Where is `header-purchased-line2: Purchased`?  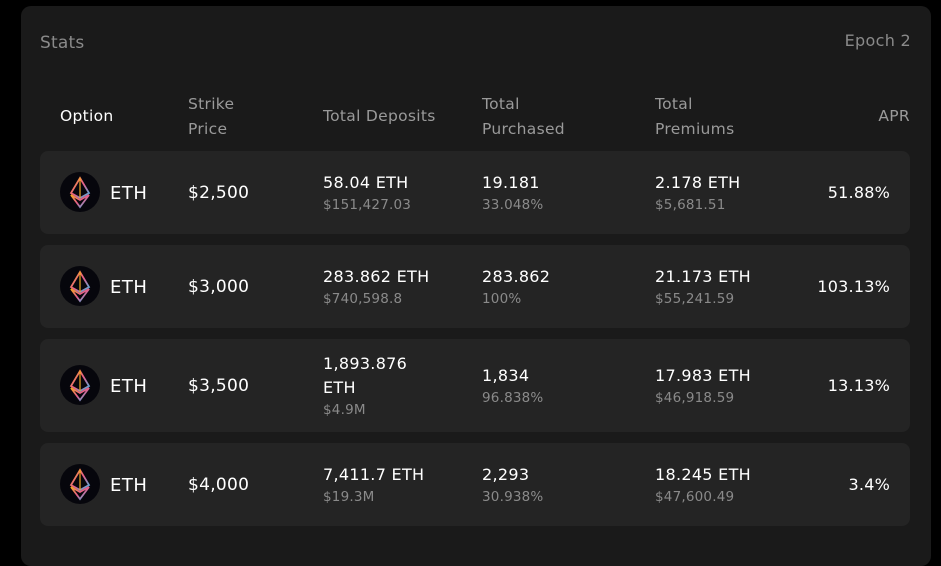 header-purchased-line2: Purchased is located at coordinates (523, 129).